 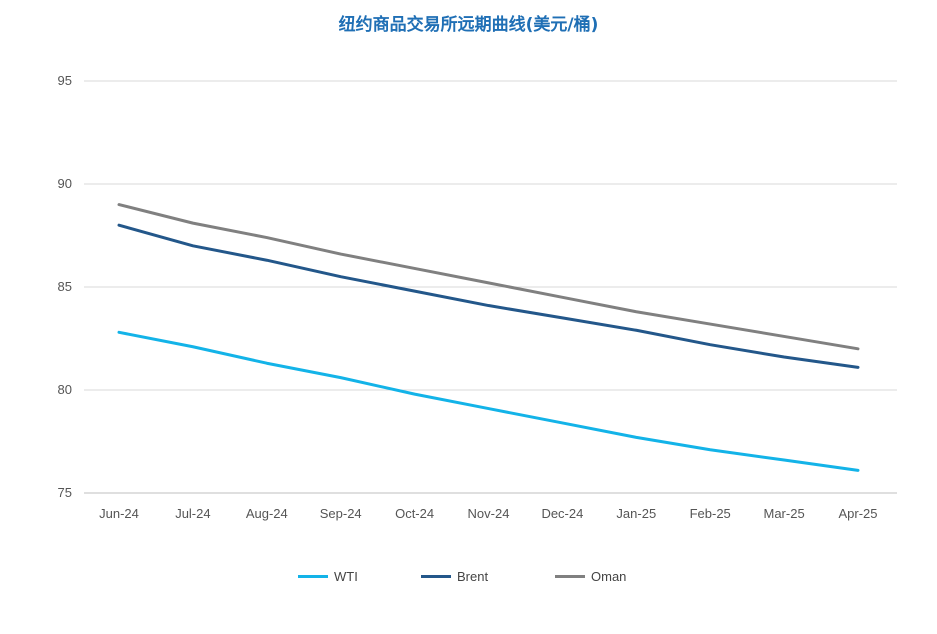 I want to click on legend-item-oman: Oman, so click(x=590, y=576).